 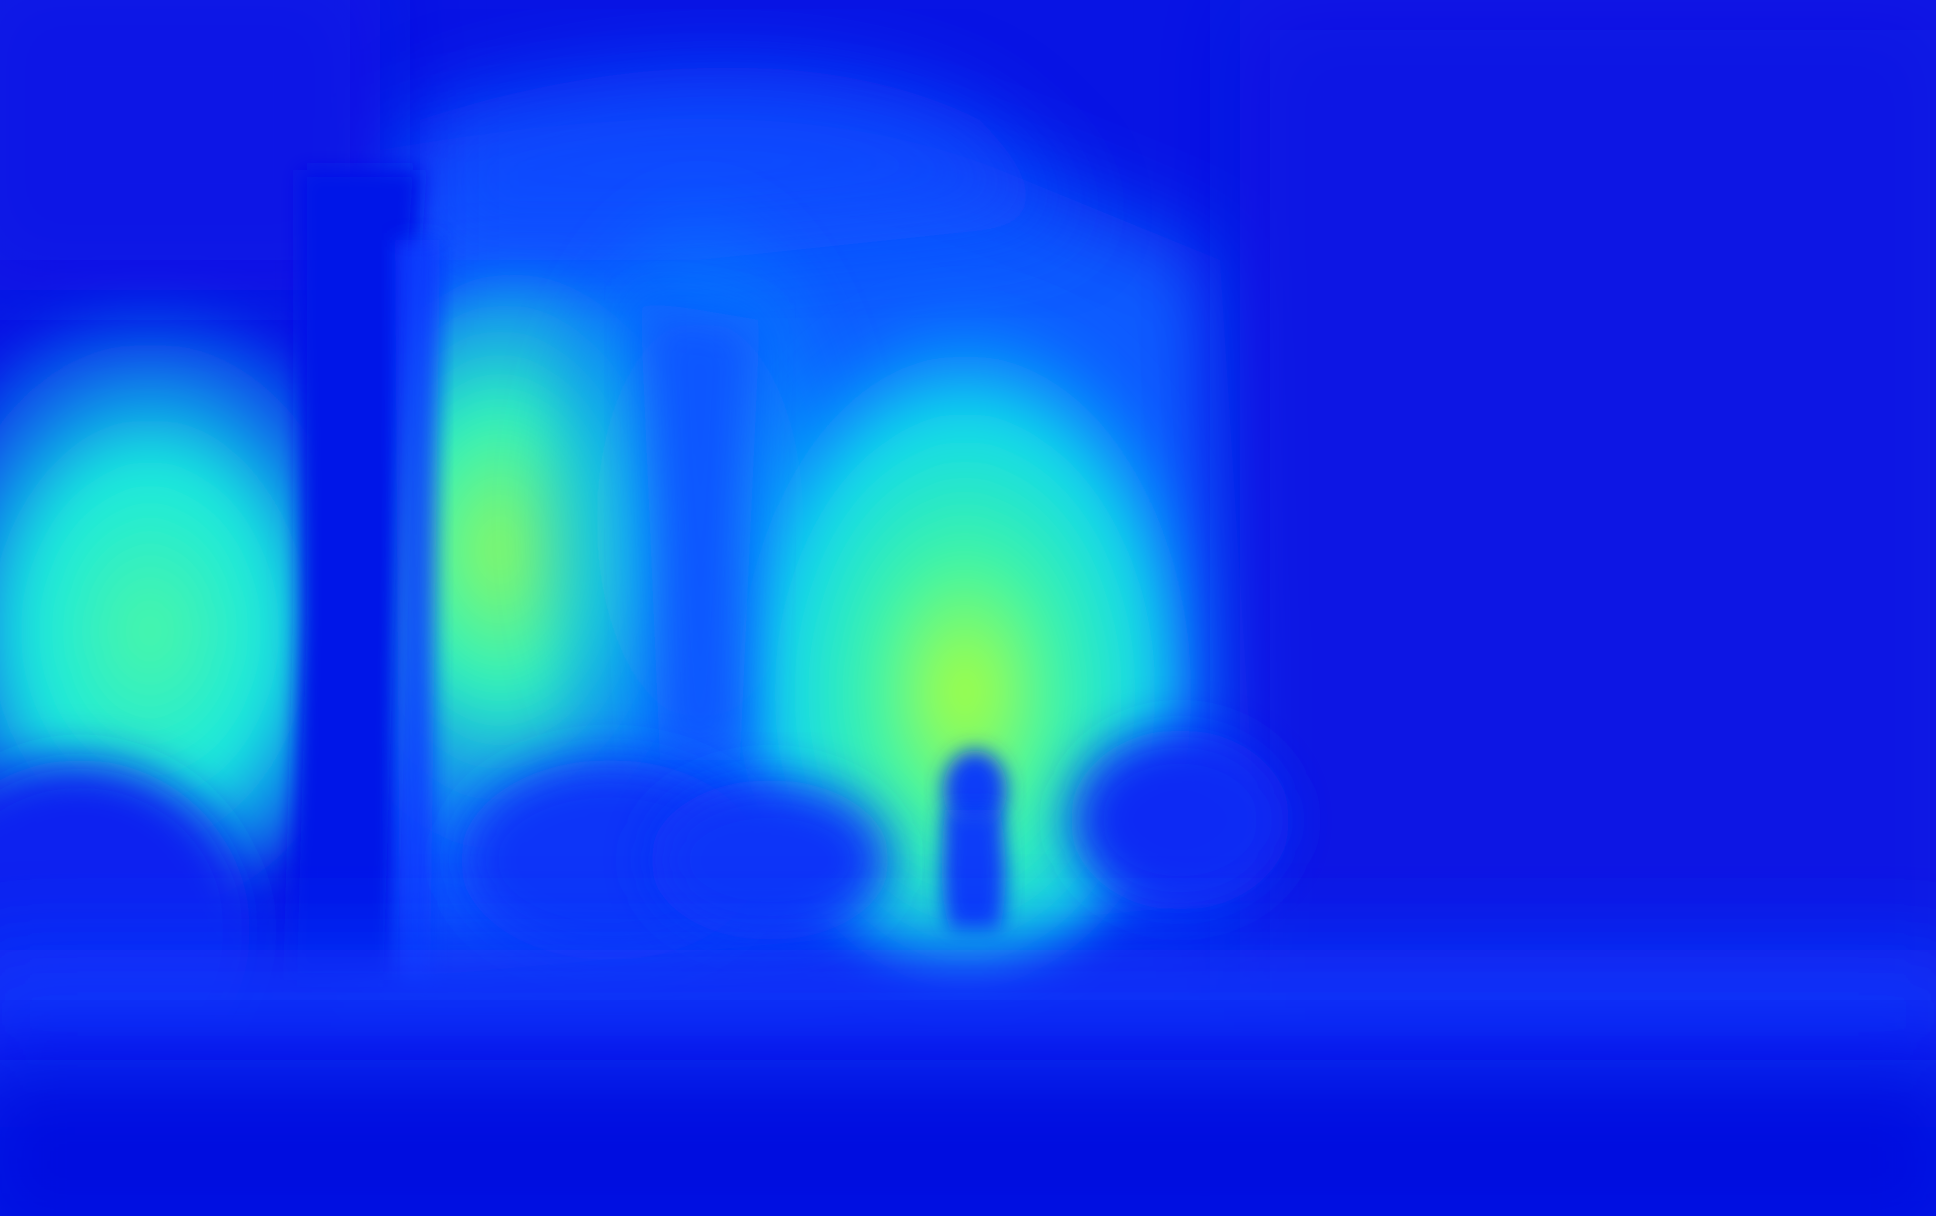 What do you see at coordinates (770, 860) in the screenshot?
I see `foreground-blob-center2` at bounding box center [770, 860].